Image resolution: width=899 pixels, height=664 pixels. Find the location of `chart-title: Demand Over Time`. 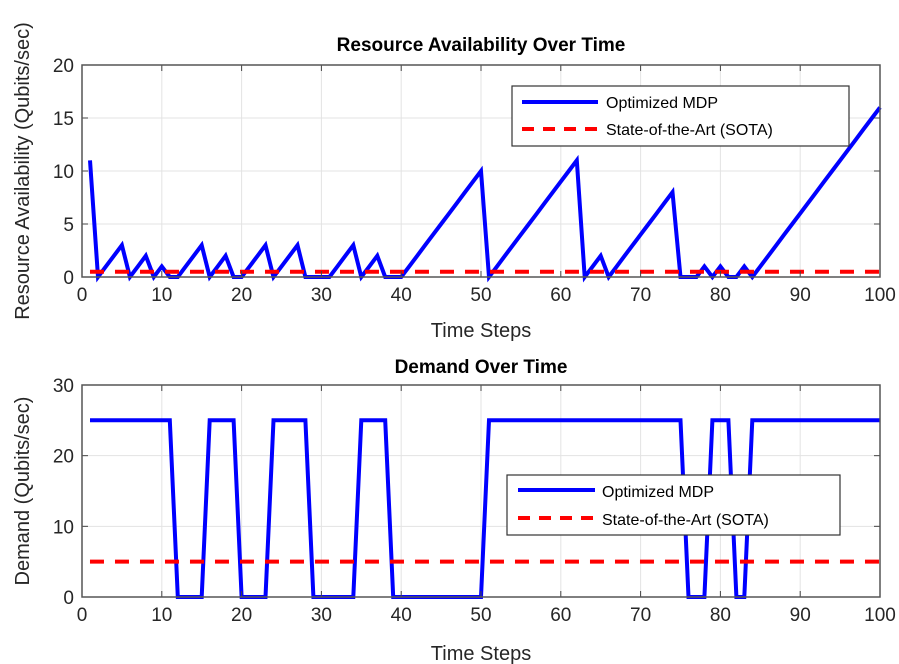

chart-title: Demand Over Time is located at coordinates (481, 367).